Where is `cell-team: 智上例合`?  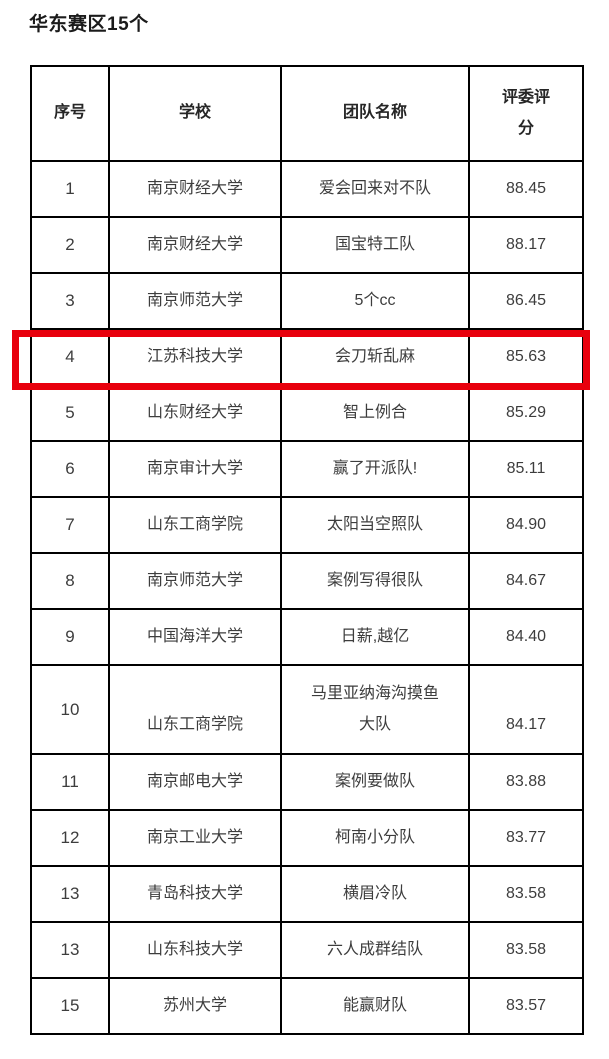 cell-team: 智上例合 is located at coordinates (375, 413).